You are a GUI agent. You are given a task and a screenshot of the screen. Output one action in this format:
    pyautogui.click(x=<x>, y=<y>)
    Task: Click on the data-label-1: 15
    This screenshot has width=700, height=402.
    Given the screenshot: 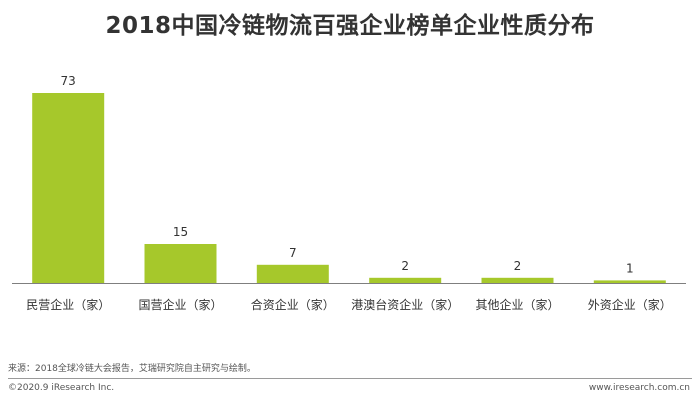 What is the action you would take?
    pyautogui.click(x=180, y=232)
    